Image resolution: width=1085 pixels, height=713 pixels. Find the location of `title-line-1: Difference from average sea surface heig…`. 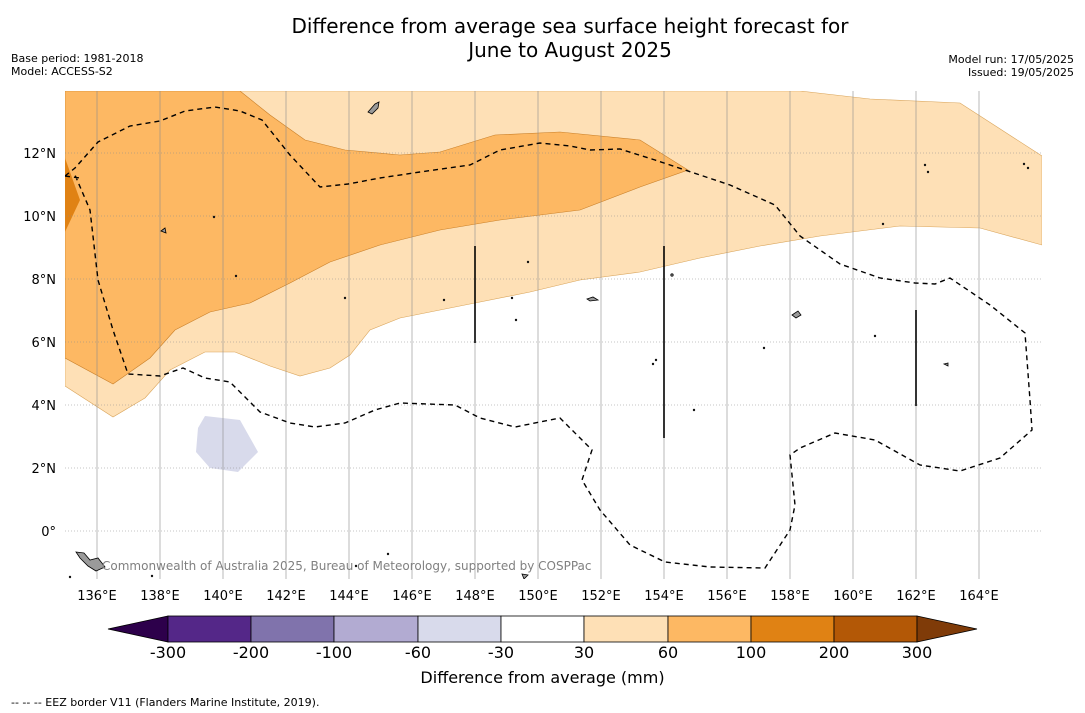

title-line-1: Difference from average sea surface heig… is located at coordinates (570, 26).